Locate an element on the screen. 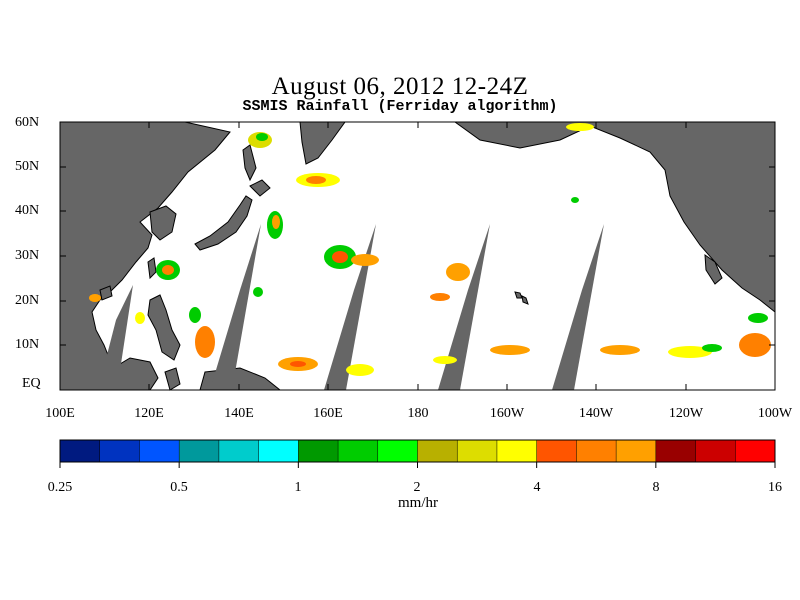  lon-label-140w: 140W is located at coordinates (596, 413).